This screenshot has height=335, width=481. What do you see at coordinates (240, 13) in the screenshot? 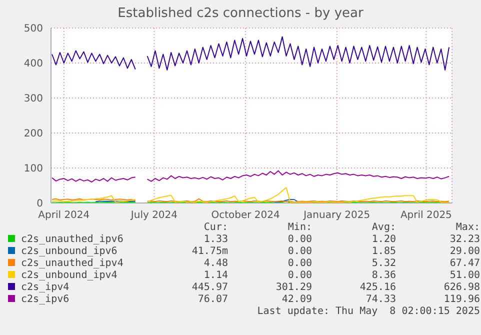
I see `chart-title: Established c2s connections - by year` at bounding box center [240, 13].